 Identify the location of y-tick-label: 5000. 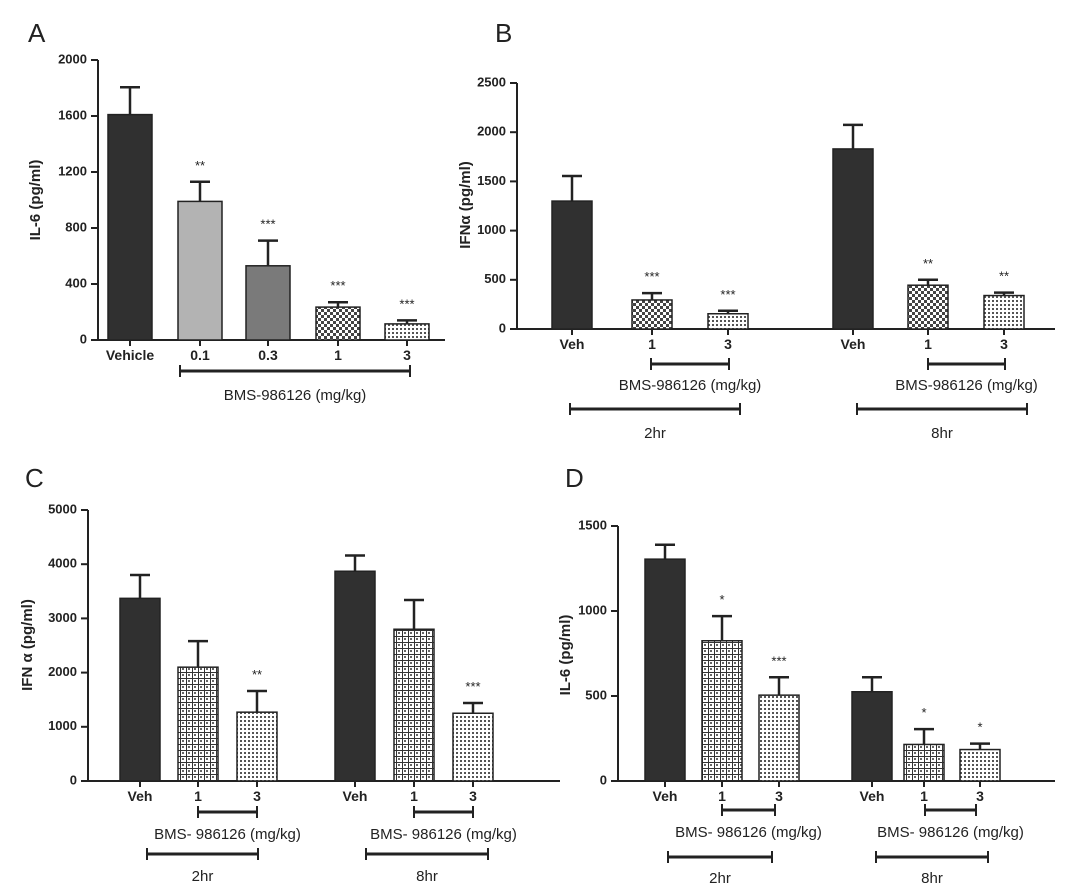
(62, 508).